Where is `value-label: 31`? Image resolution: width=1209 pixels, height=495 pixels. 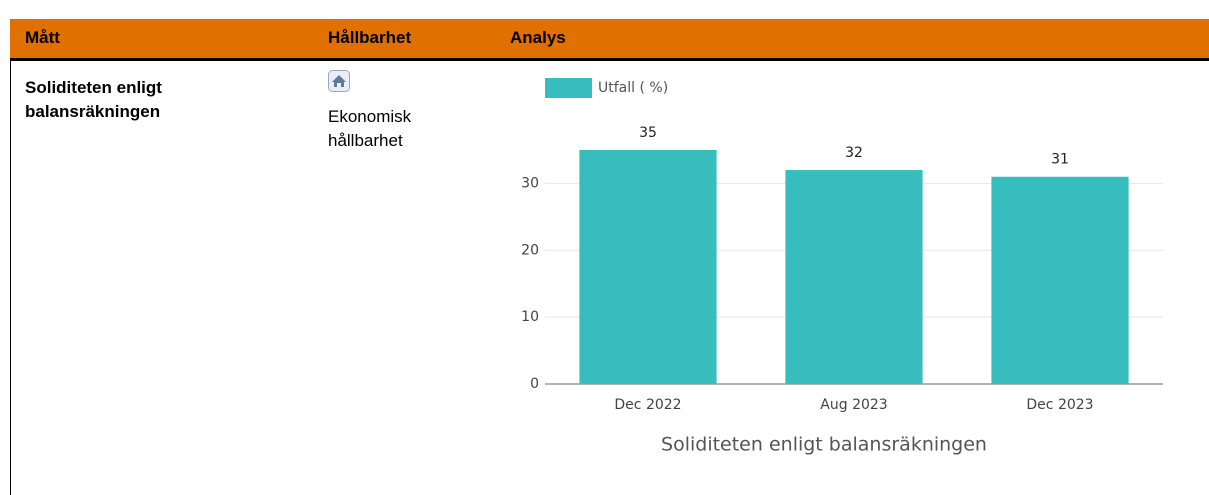 value-label: 31 is located at coordinates (1060, 160).